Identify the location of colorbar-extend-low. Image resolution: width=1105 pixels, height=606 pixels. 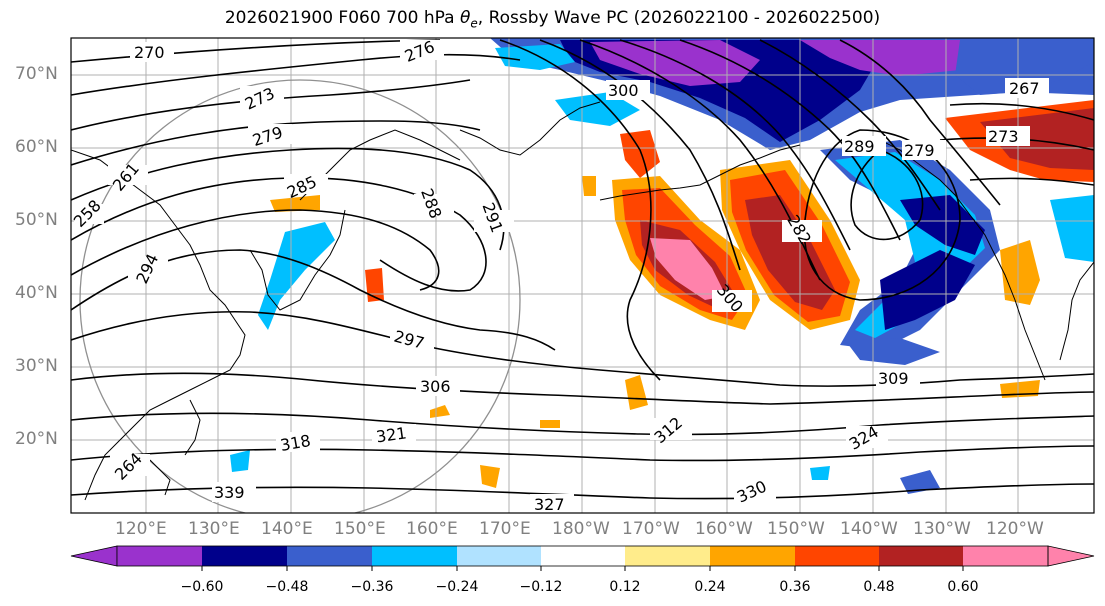
(94, 556).